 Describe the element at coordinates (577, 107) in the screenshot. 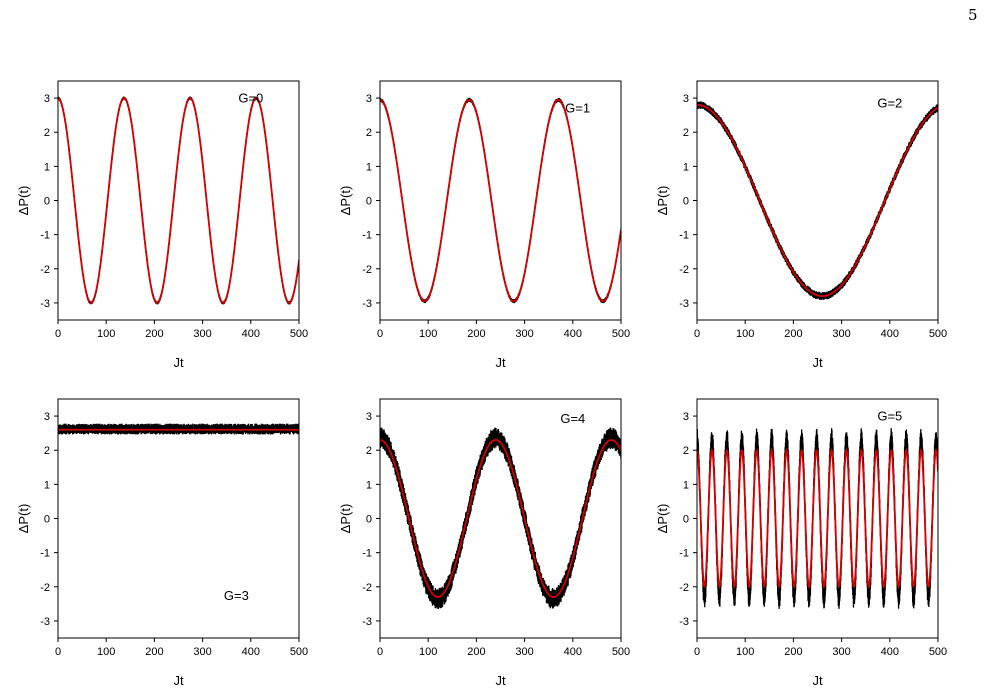

I see `panel-label: G=1` at that location.